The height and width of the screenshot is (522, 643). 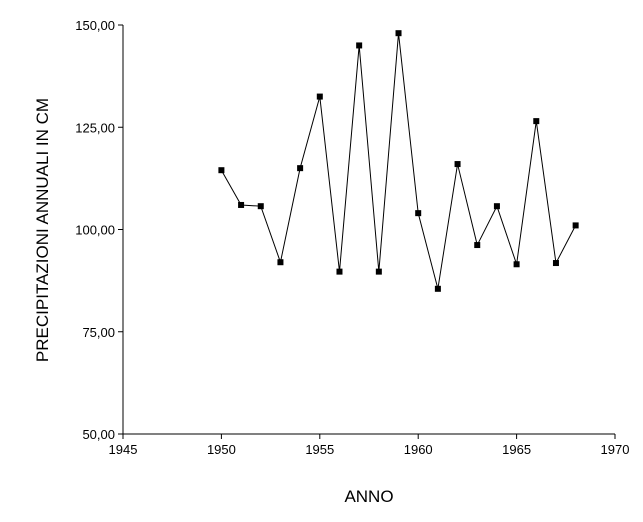 What do you see at coordinates (615, 449) in the screenshot?
I see `x-tick-label: 1970` at bounding box center [615, 449].